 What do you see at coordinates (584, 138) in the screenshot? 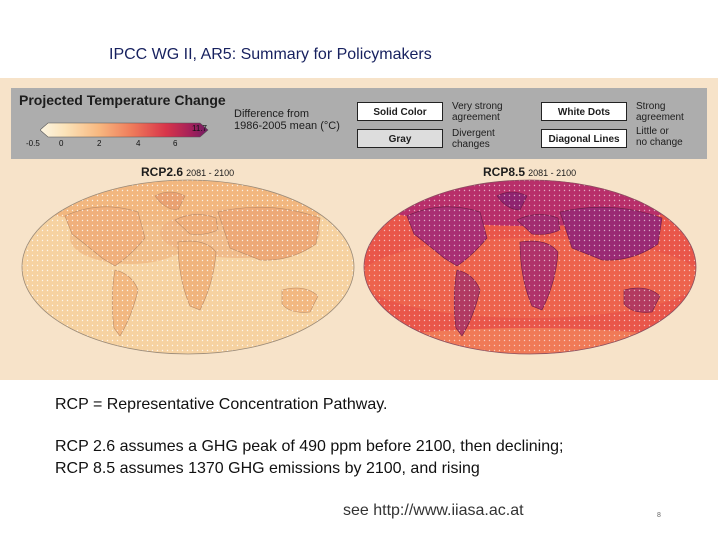
I see `diagonal-lines-key: Diagonal Lines` at bounding box center [584, 138].